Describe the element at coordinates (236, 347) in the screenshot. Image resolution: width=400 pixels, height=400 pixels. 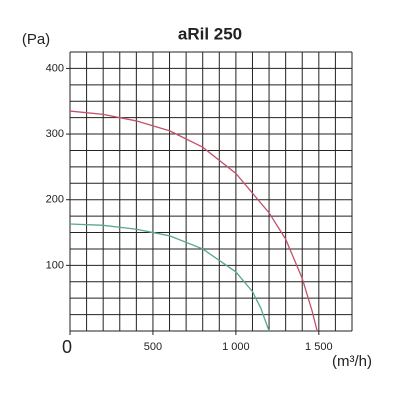
I see `x-tick-label: 1 000` at that location.